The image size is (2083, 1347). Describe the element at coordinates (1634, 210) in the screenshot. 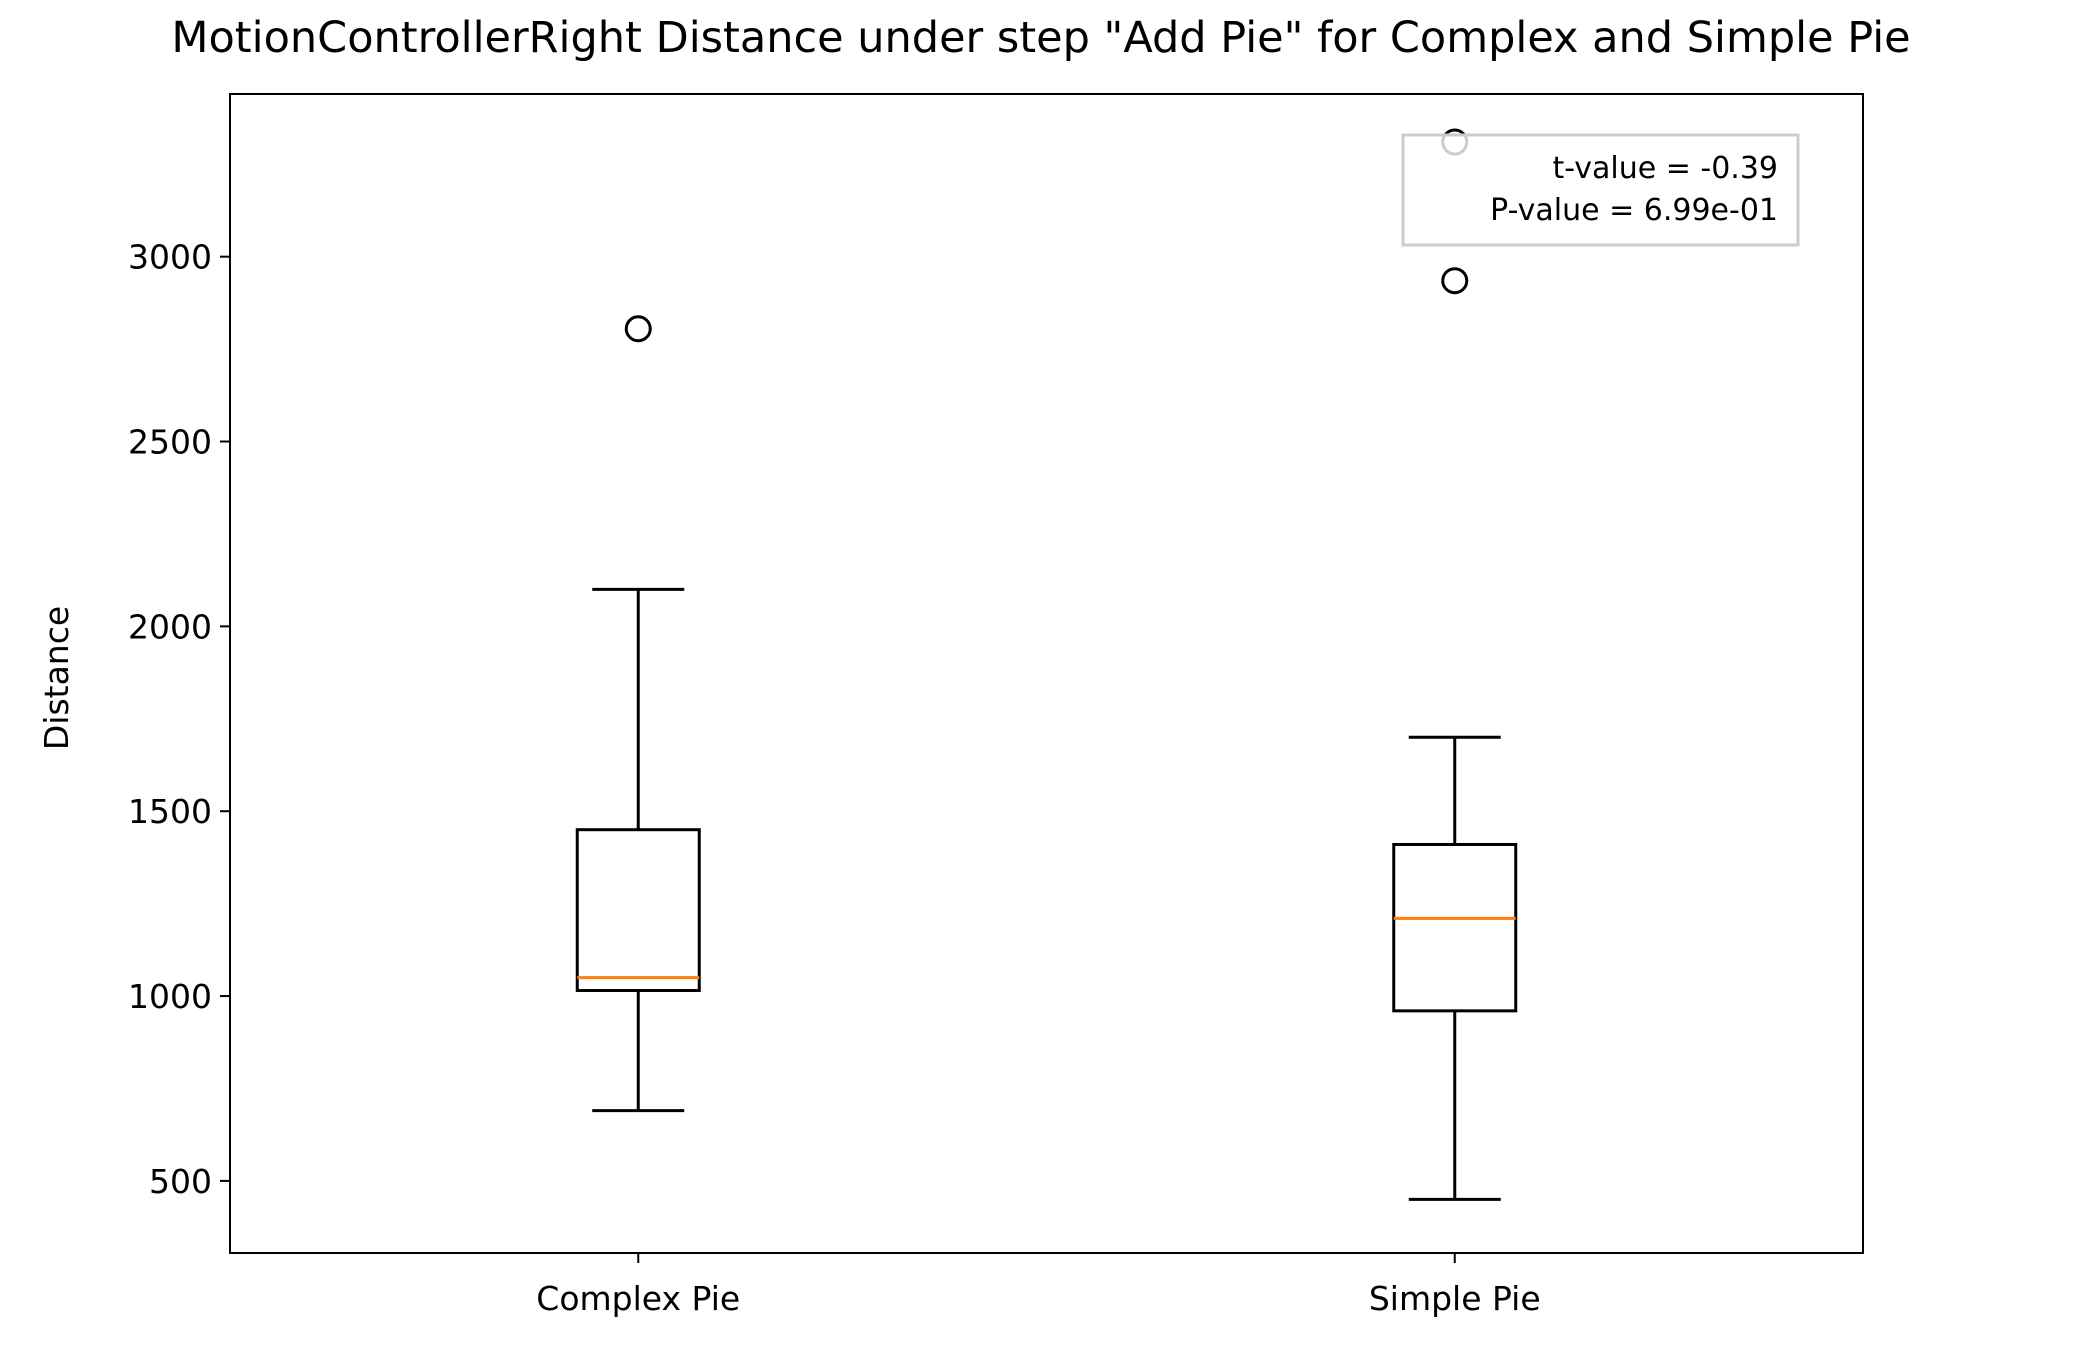

I see `p-value-label: P-value = 6.99e-01` at that location.